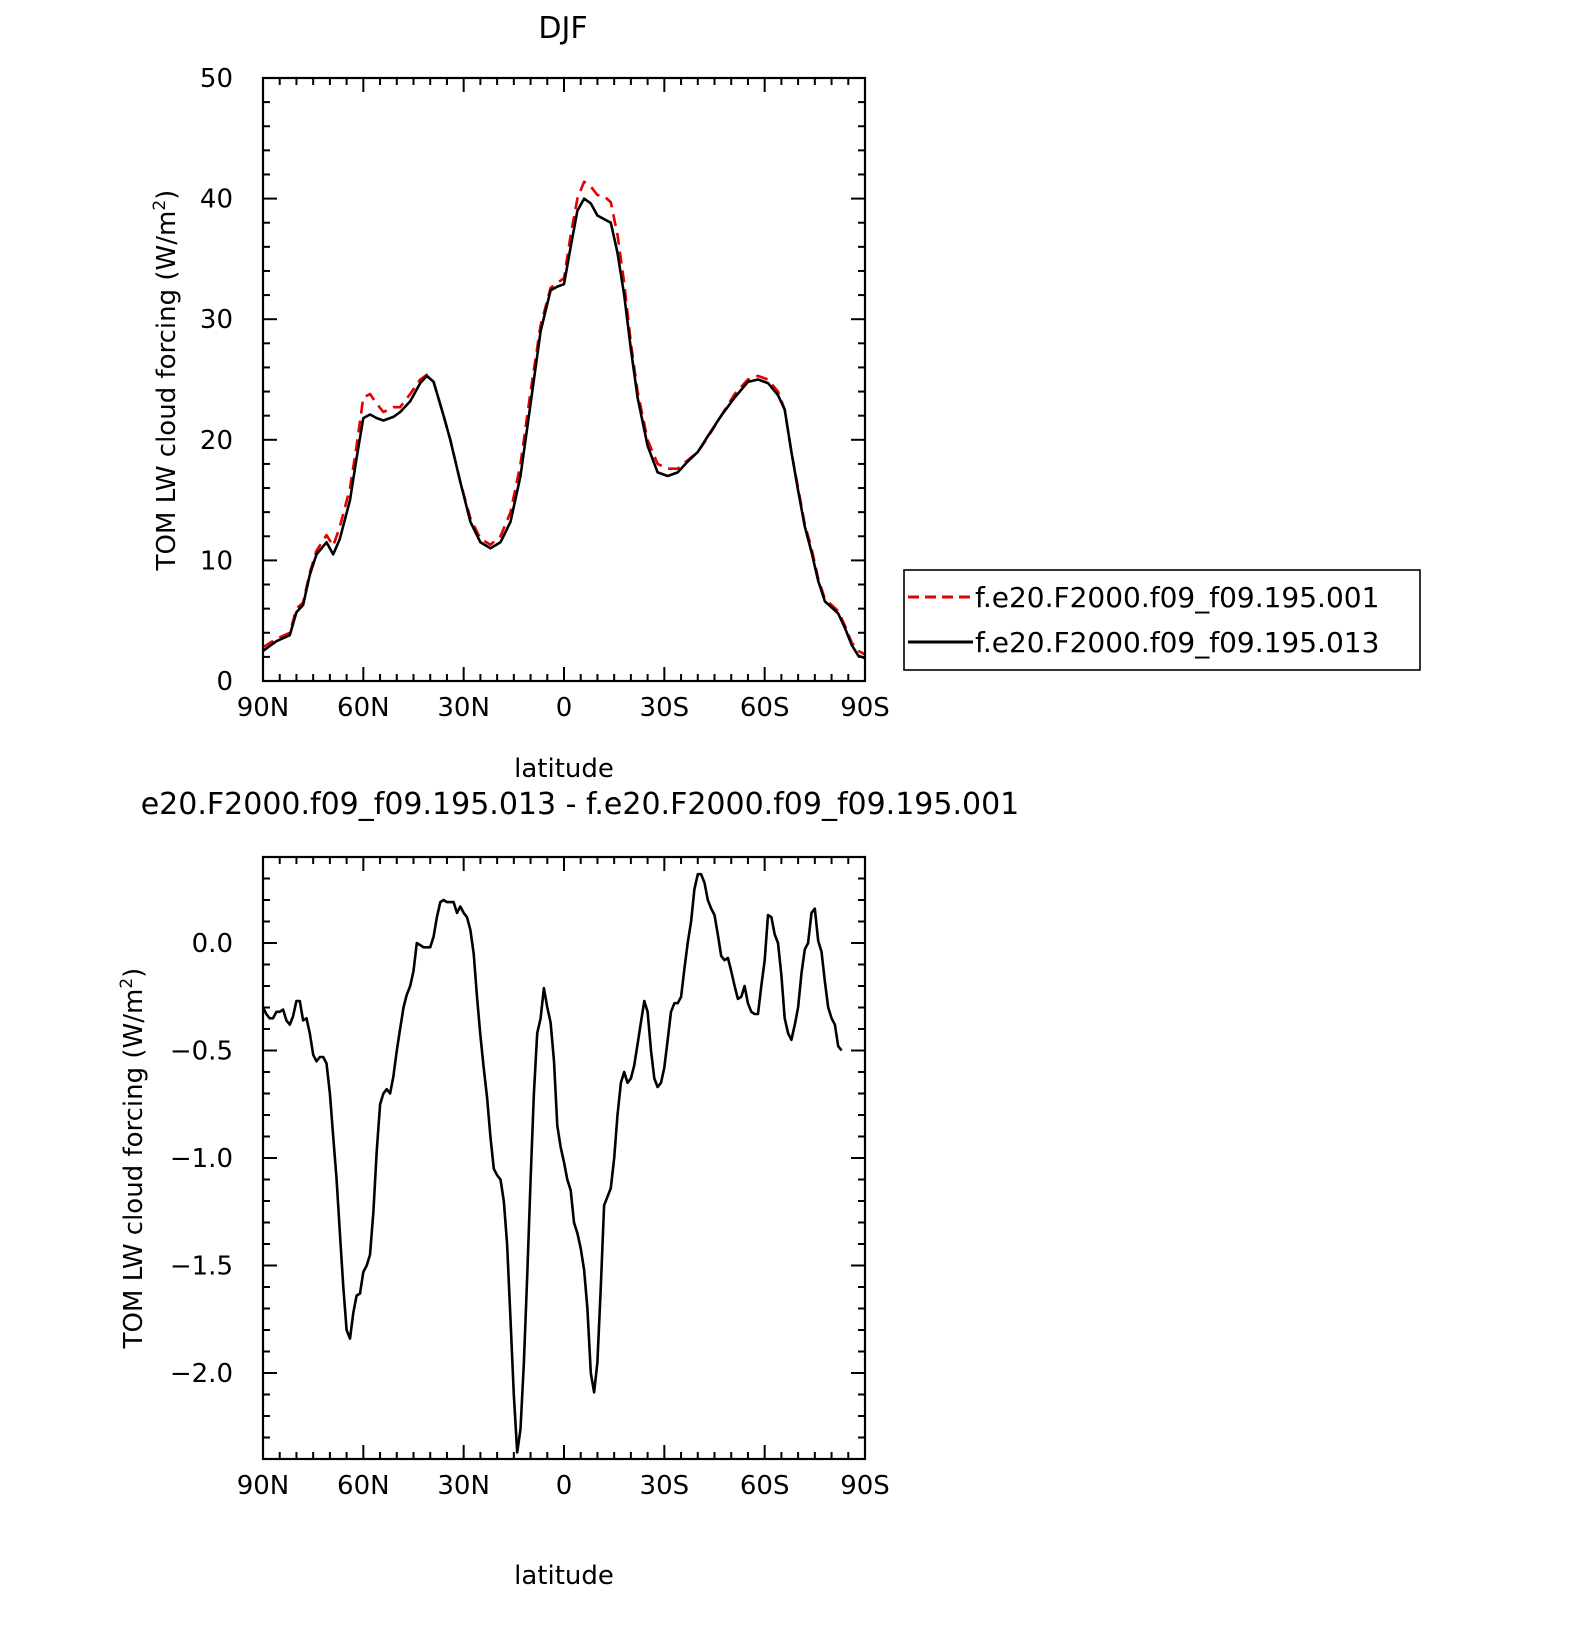 Image resolution: width=1588 pixels, height=1635 pixels. I want to click on y-tick-label: 50, so click(216, 79).